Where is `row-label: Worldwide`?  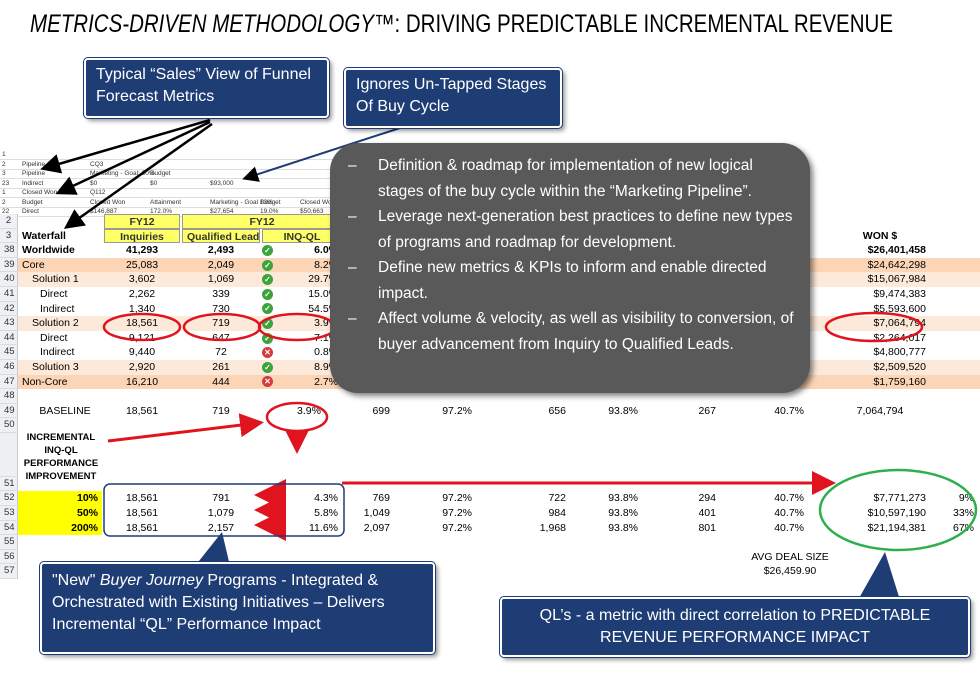 row-label: Worldwide is located at coordinates (48, 250).